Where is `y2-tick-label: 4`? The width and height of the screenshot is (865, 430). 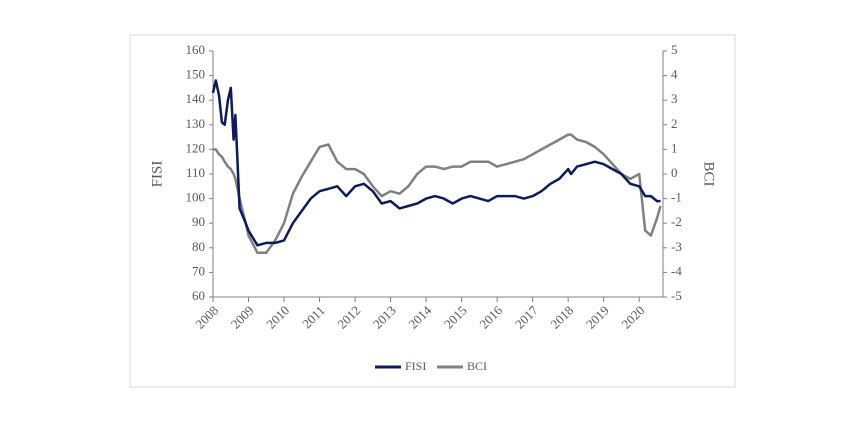
y2-tick-label: 4 is located at coordinates (674, 74).